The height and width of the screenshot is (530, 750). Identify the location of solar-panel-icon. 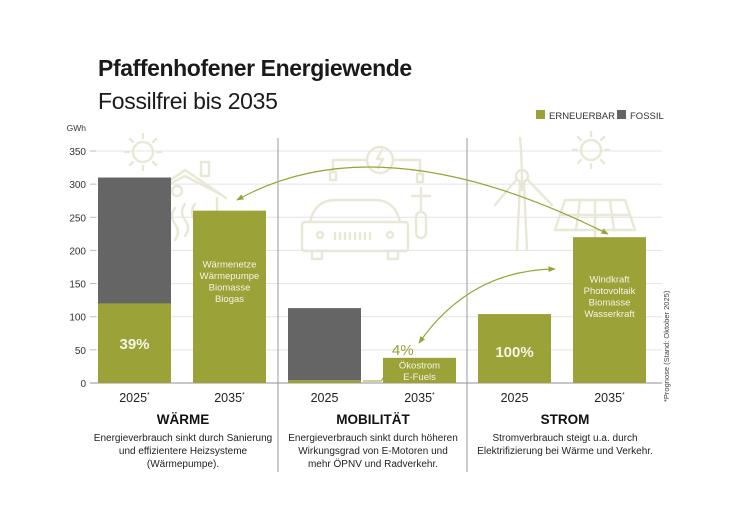
(595, 220).